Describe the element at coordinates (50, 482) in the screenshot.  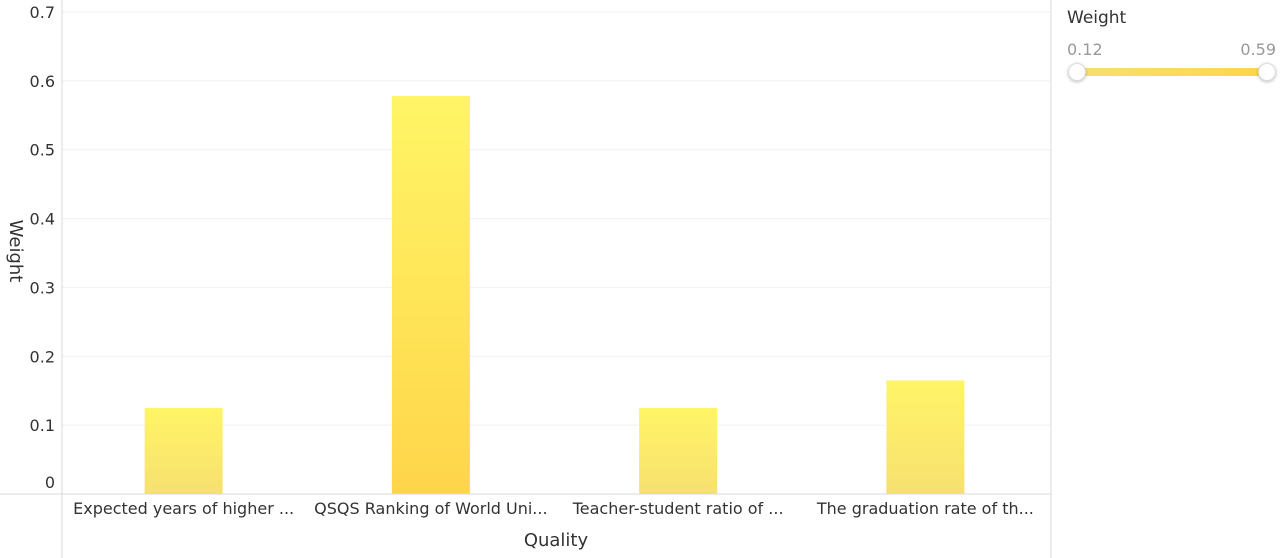
I see `y-tick-label: 0` at that location.